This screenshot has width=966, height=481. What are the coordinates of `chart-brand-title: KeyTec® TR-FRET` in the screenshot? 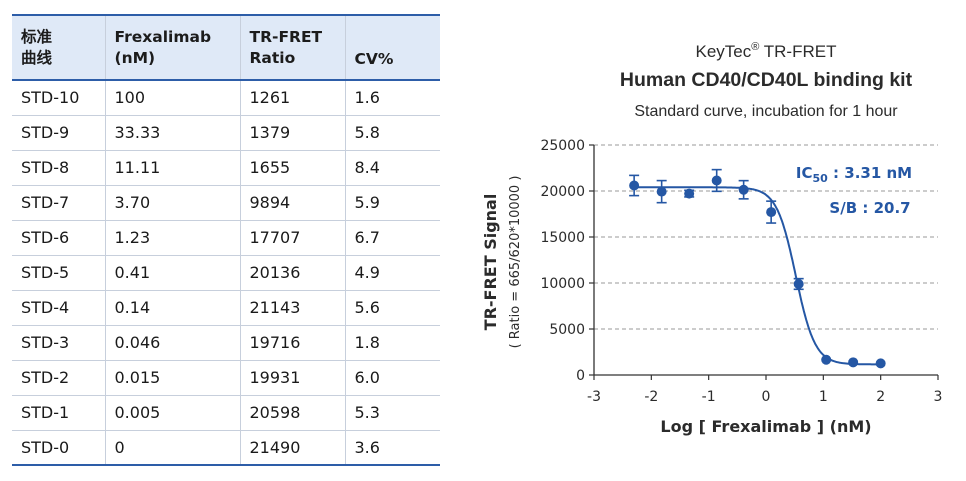 It's located at (766, 51).